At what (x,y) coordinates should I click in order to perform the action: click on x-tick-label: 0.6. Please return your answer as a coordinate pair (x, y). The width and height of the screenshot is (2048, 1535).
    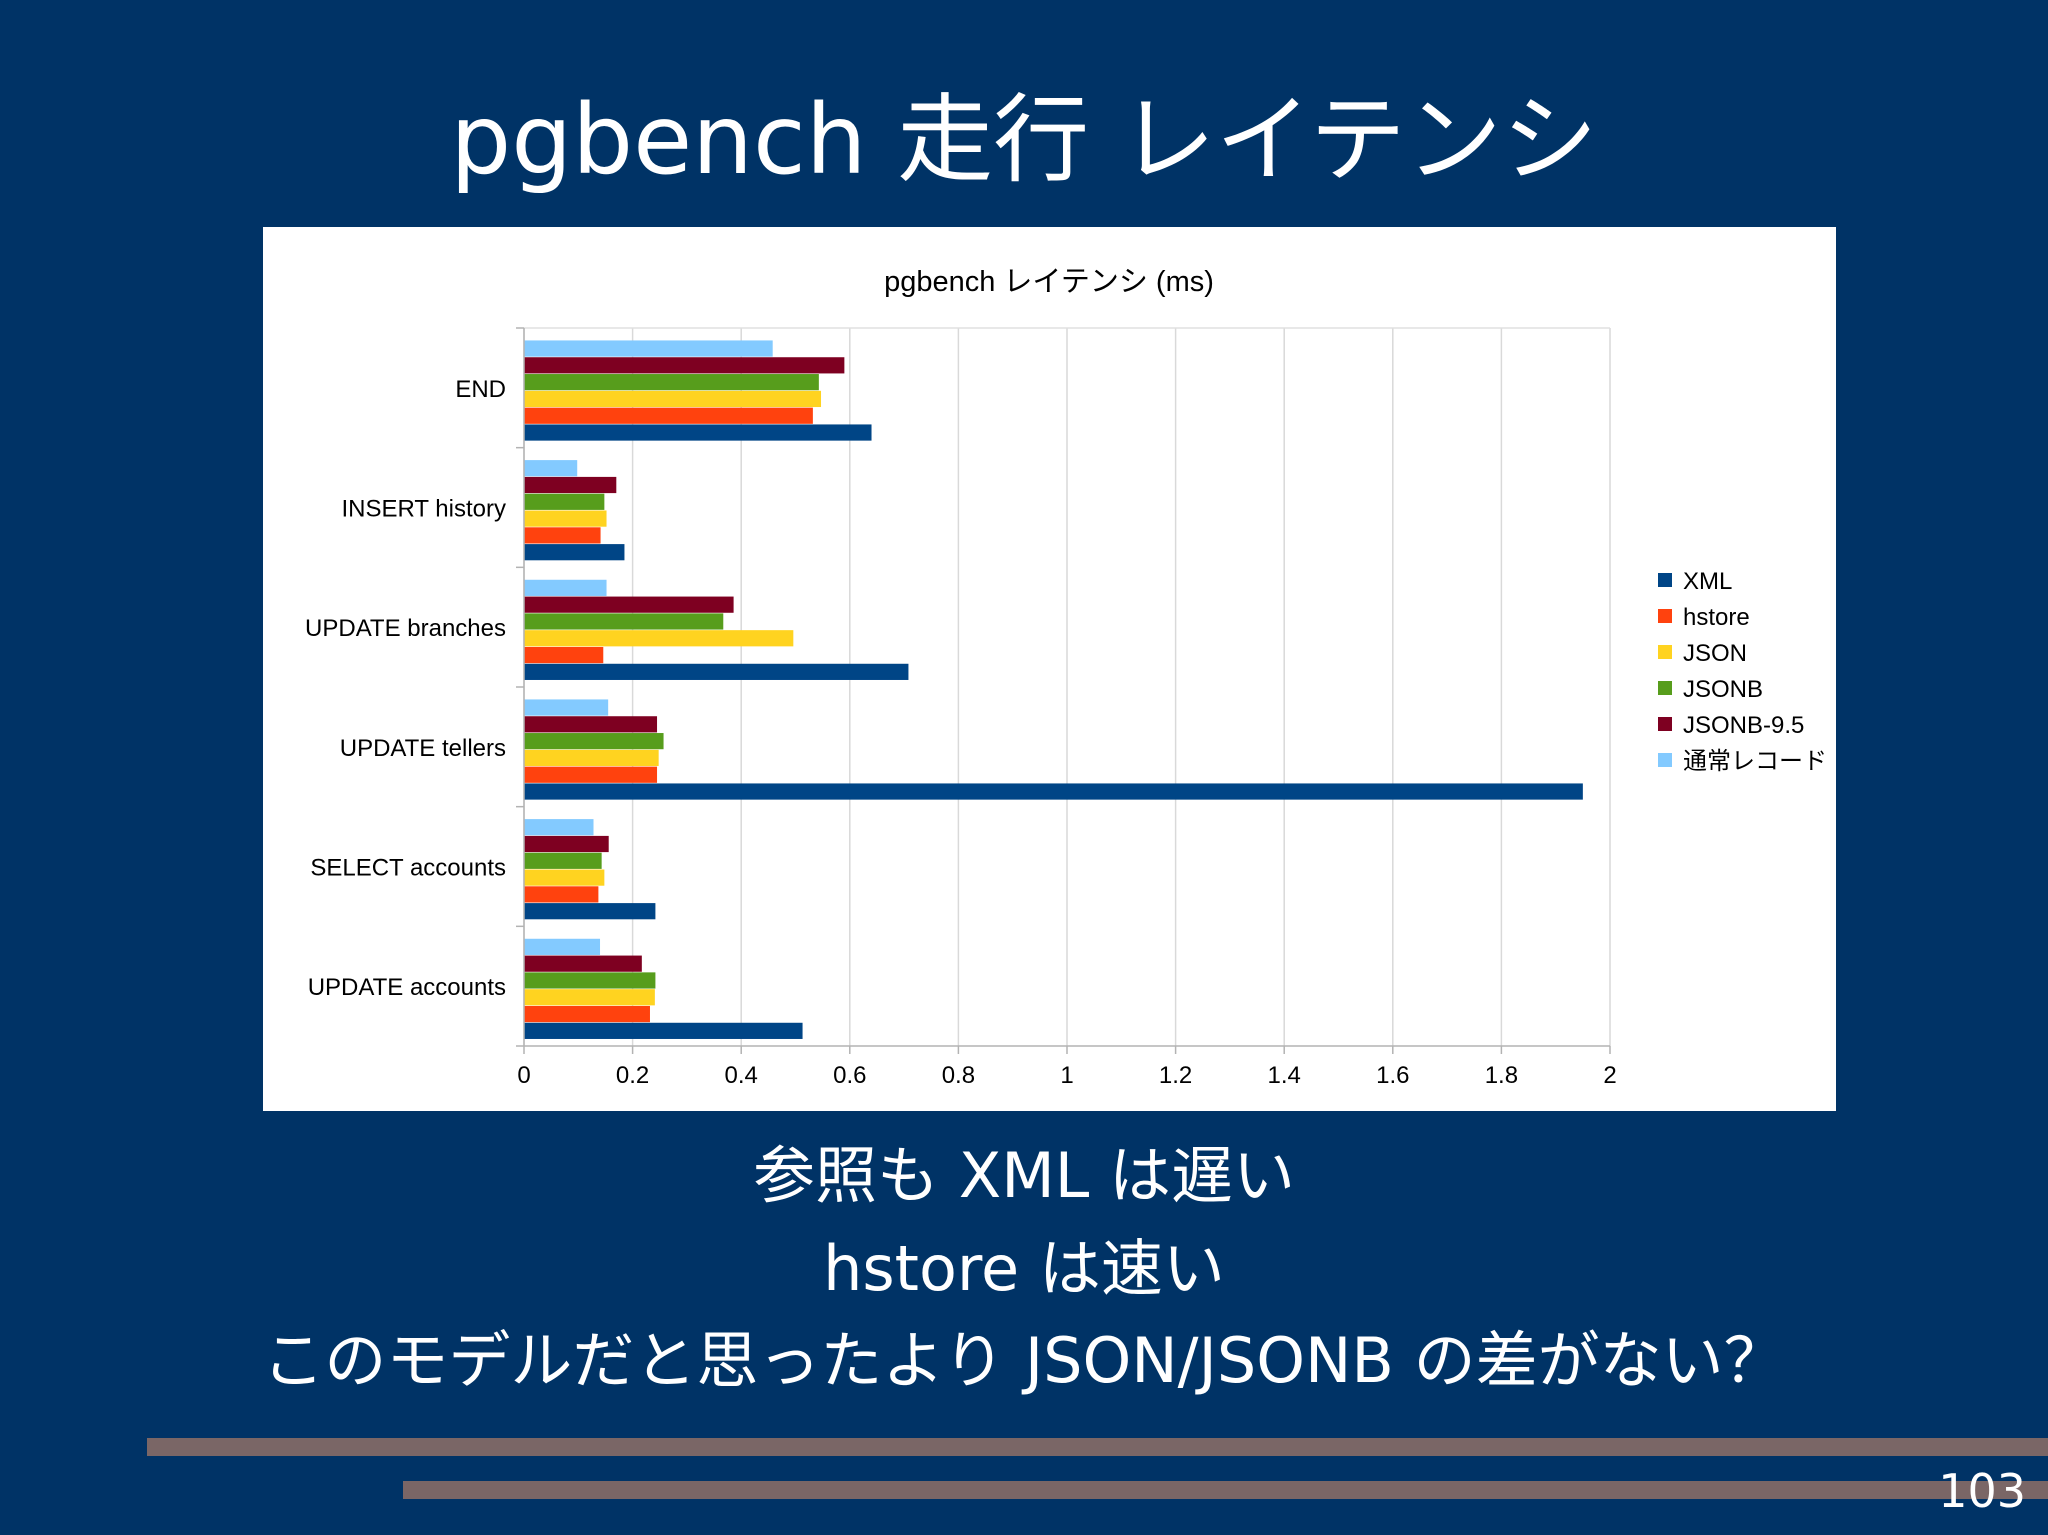
    Looking at the image, I should click on (849, 1075).